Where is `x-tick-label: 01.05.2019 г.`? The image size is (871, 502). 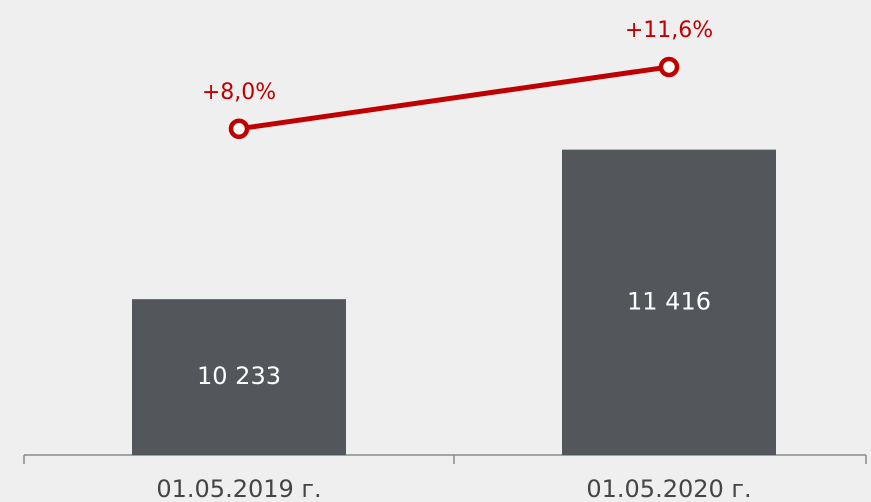 x-tick-label: 01.05.2019 г. is located at coordinates (238, 488).